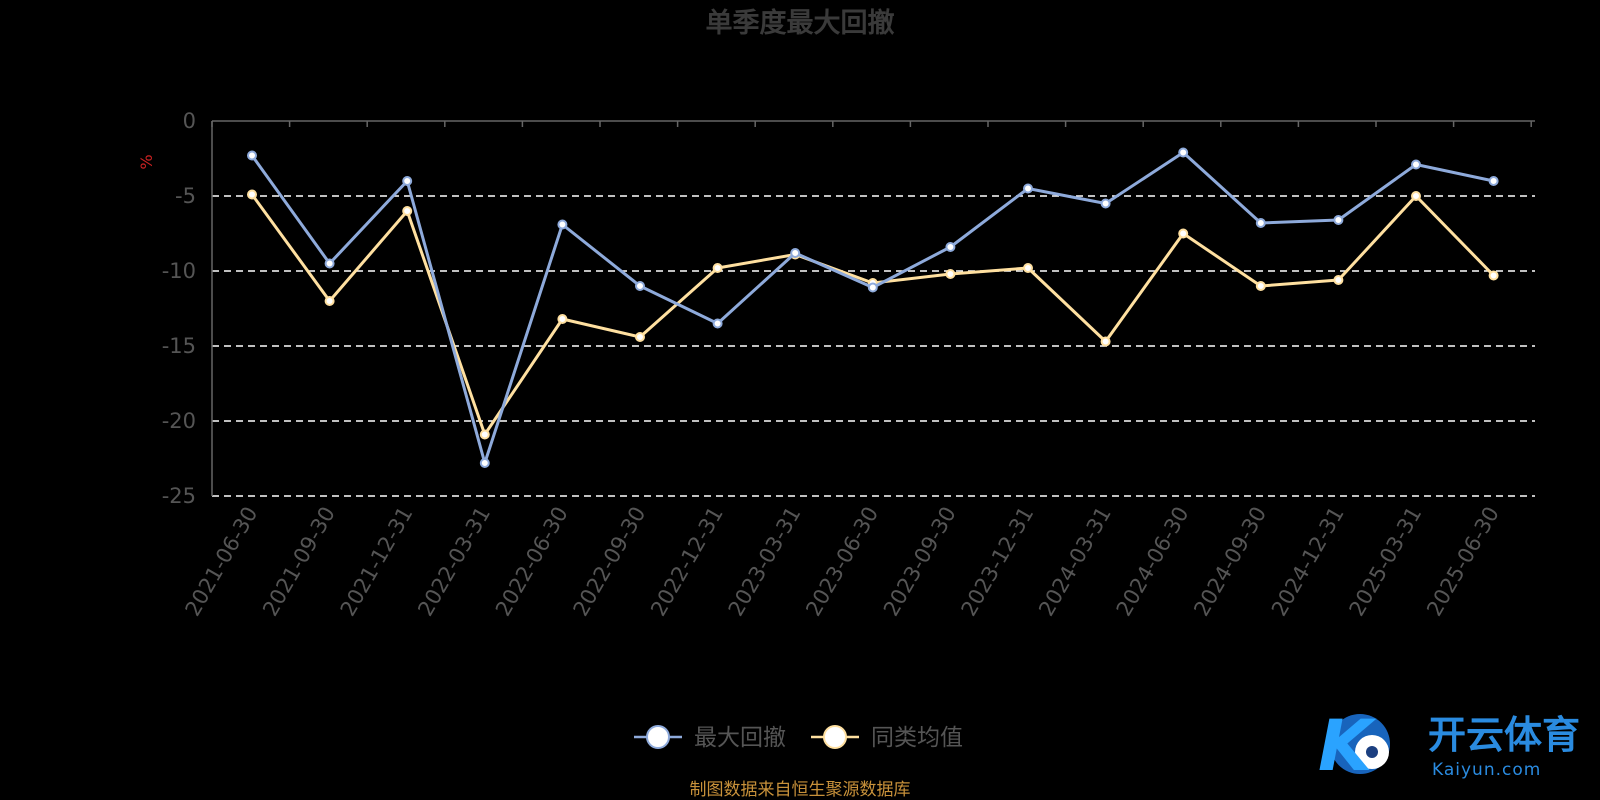 This screenshot has width=1600, height=800. What do you see at coordinates (1230, 562) in the screenshot?
I see `x-tick-label: 2024-09-30` at bounding box center [1230, 562].